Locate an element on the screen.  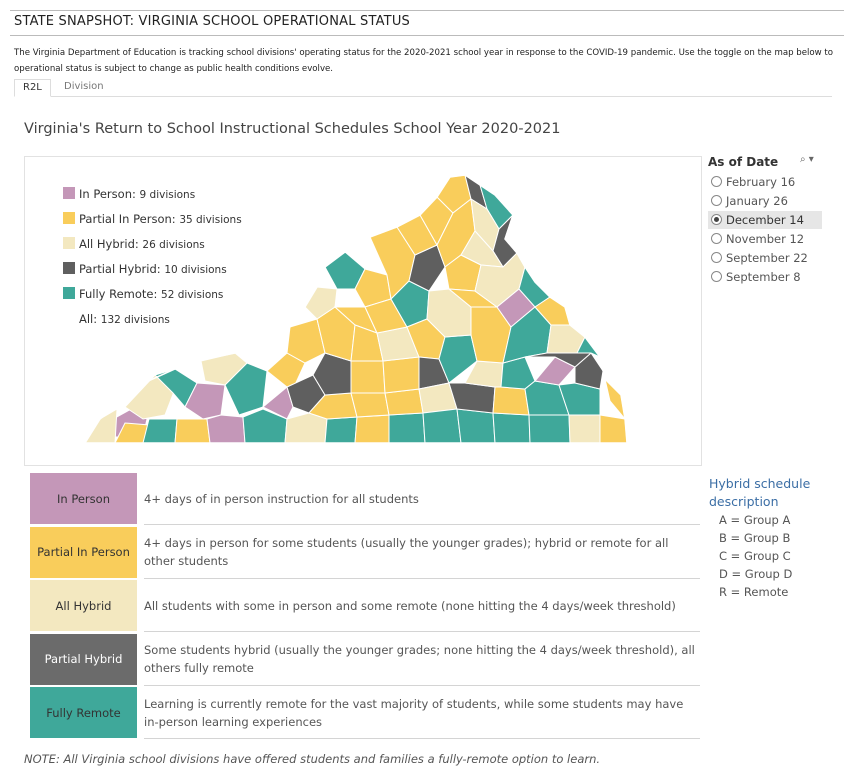
category-label: All Hybrid is located at coordinates (83, 605).